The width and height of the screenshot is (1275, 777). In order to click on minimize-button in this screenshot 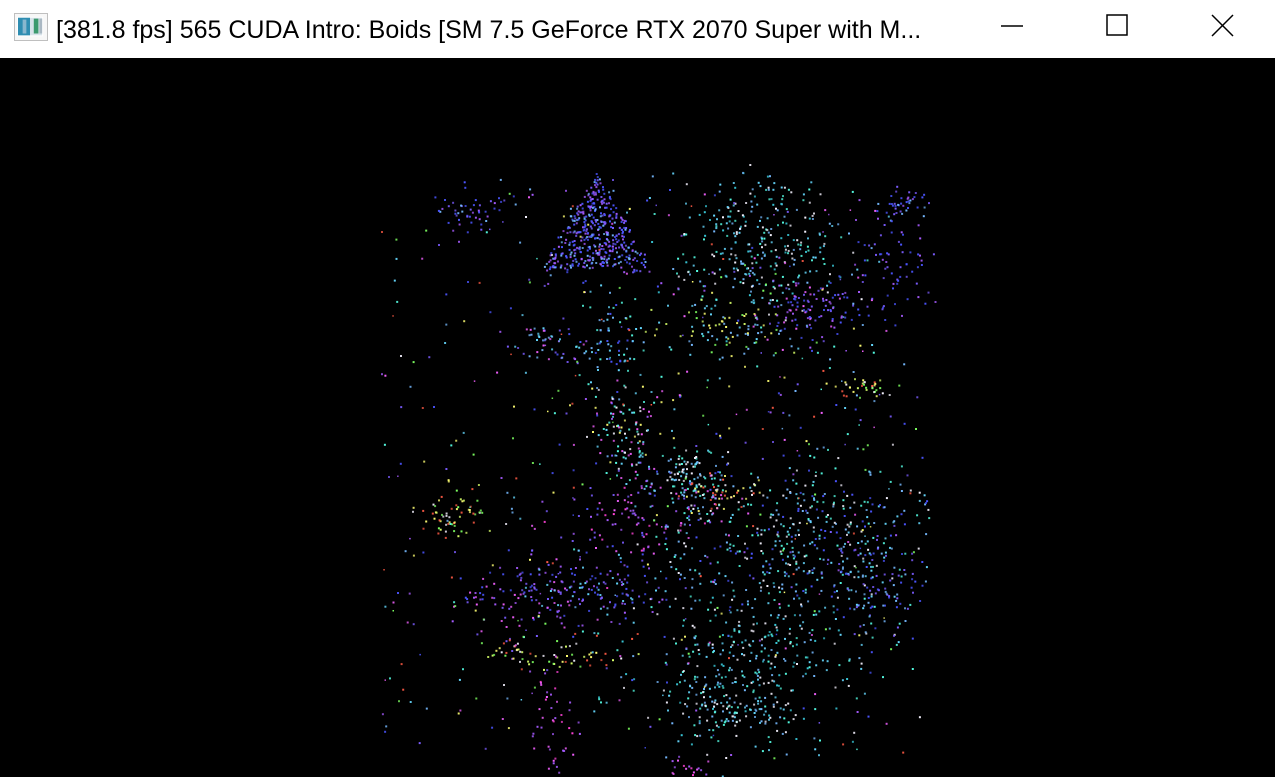, I will do `click(1012, 29)`.